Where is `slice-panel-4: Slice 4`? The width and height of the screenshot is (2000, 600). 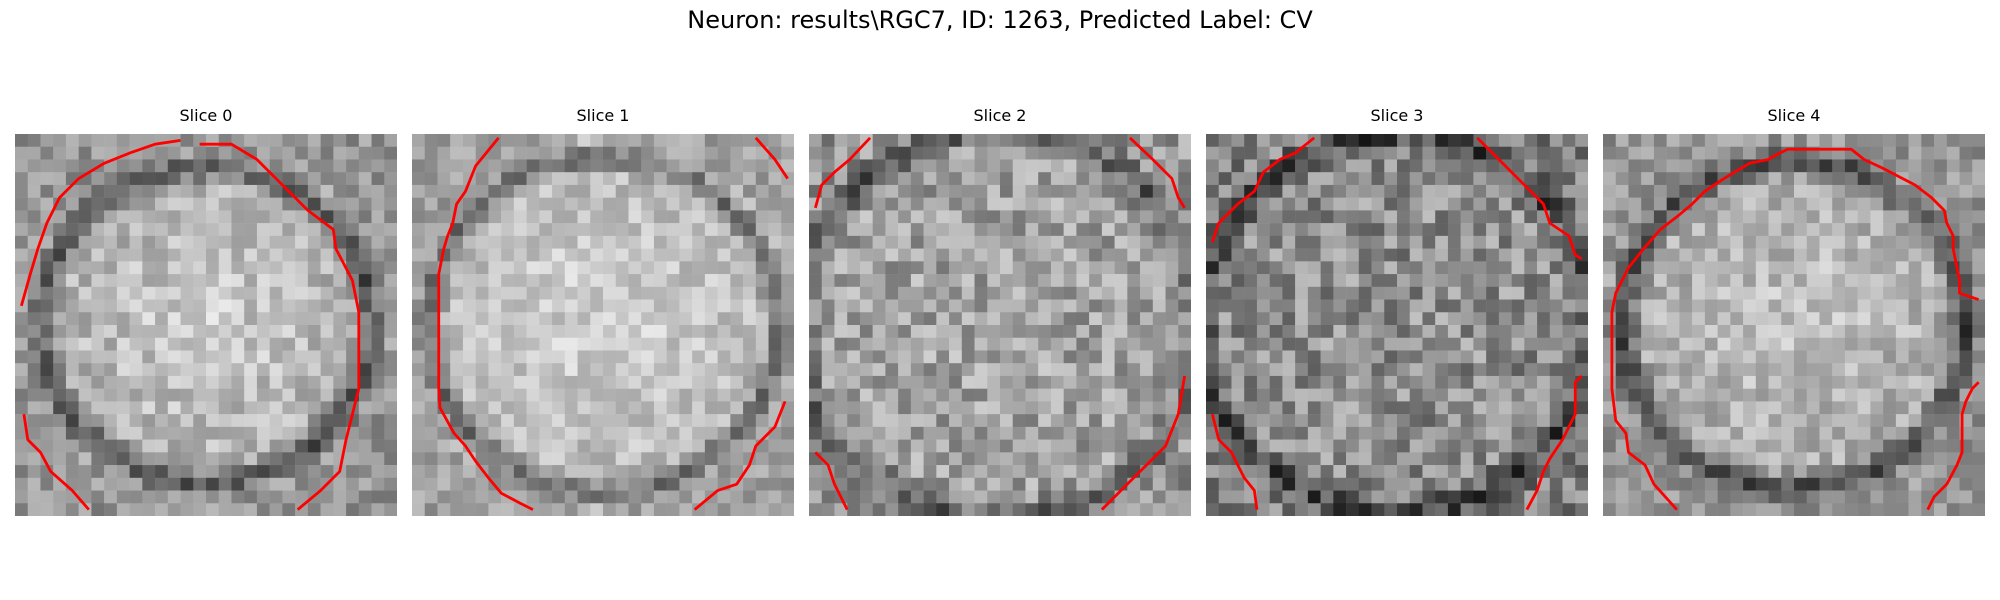 slice-panel-4: Slice 4 is located at coordinates (1794, 311).